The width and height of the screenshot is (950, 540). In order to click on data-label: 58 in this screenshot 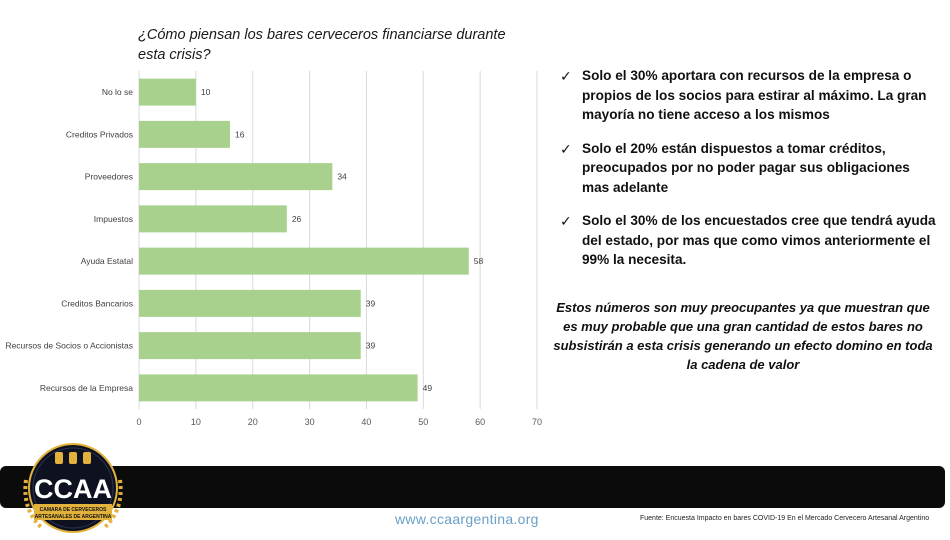, I will do `click(479, 261)`.